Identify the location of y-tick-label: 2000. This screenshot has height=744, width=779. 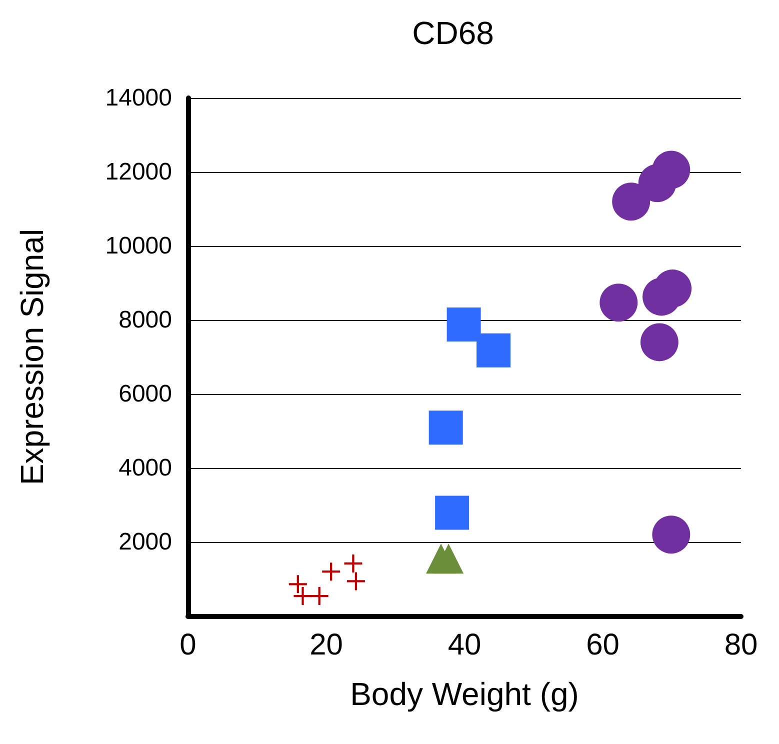
(145, 542).